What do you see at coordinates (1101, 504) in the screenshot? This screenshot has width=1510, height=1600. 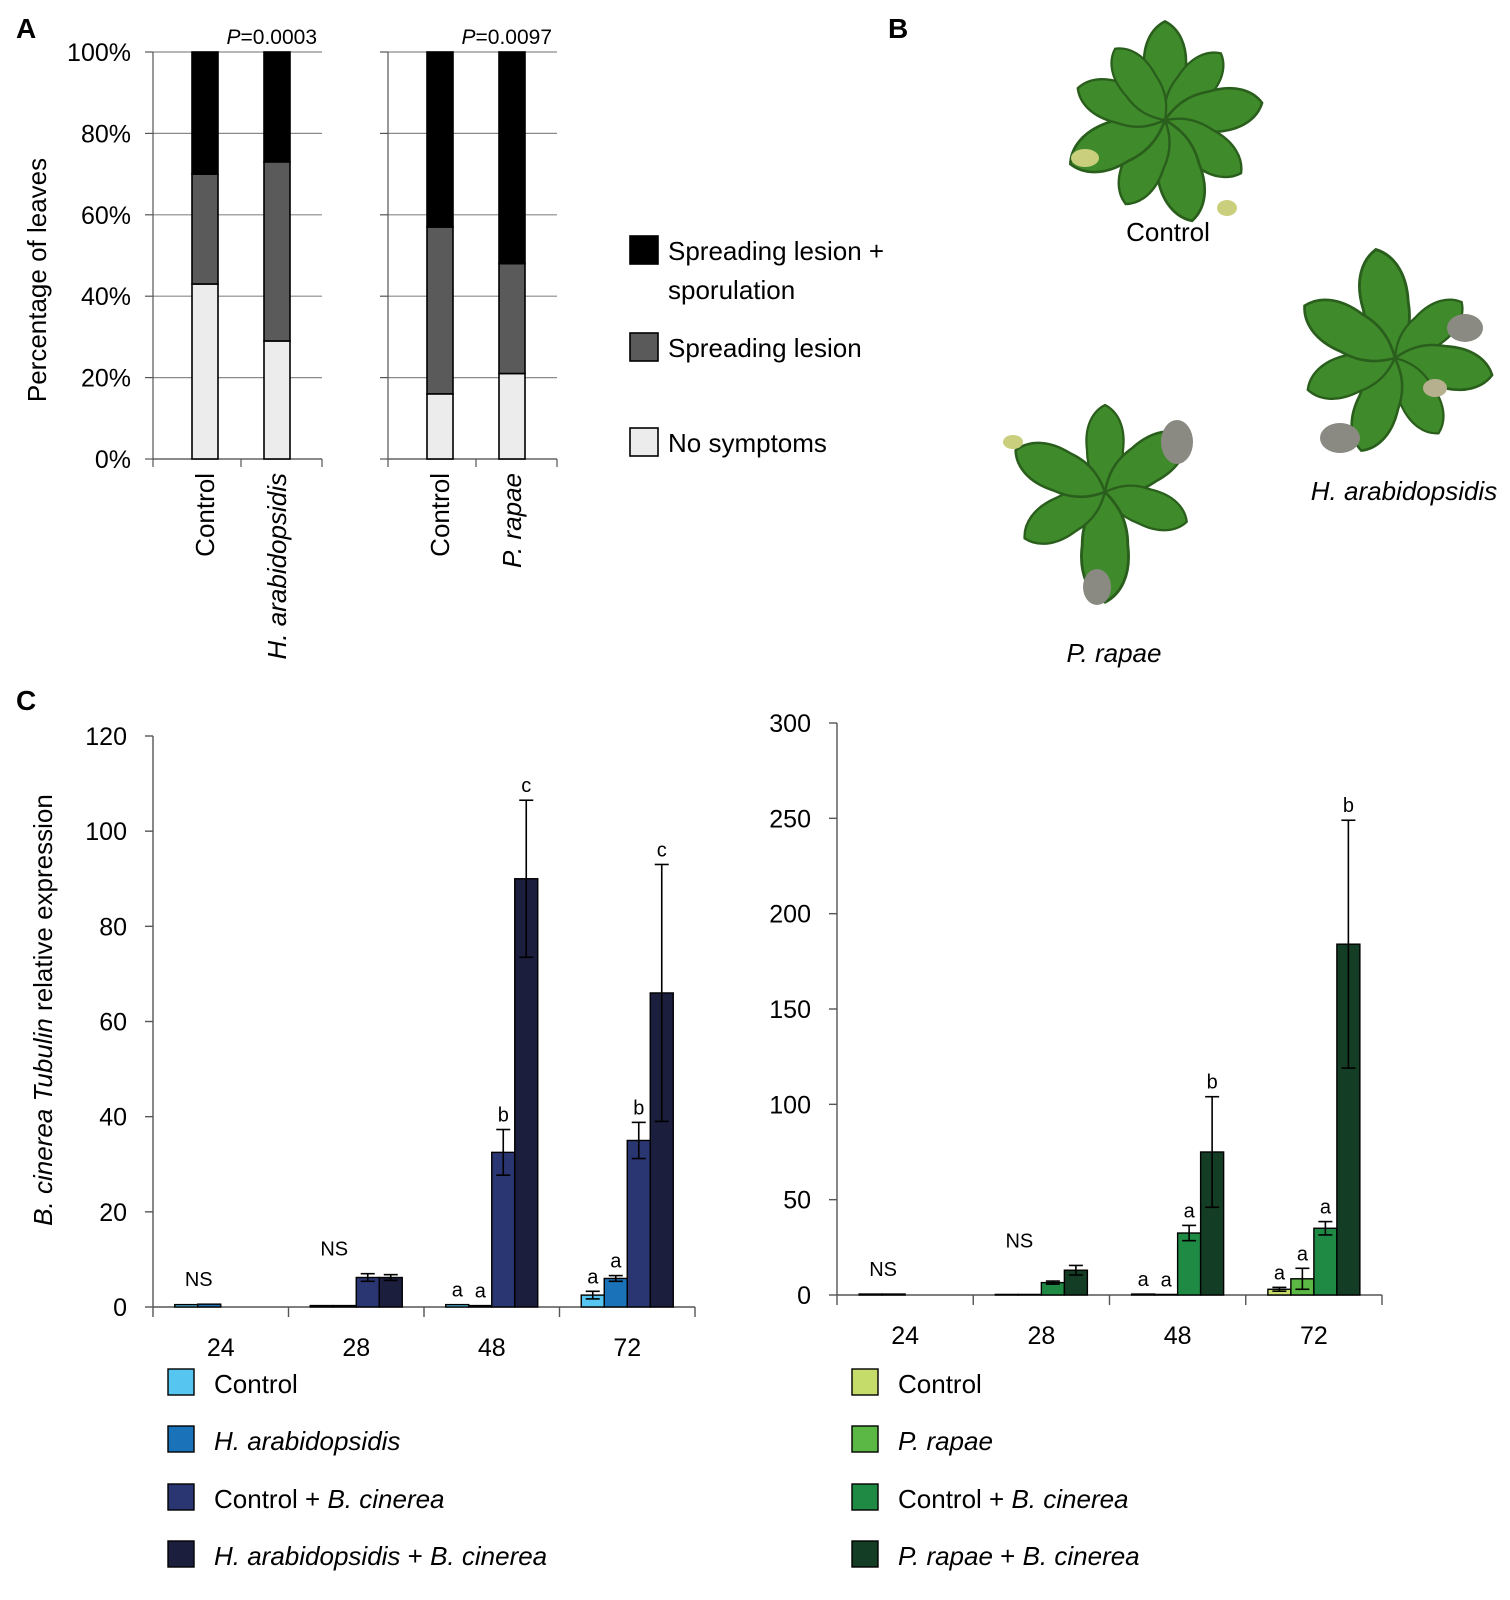 I see `rosette-p-rapae-icon` at bounding box center [1101, 504].